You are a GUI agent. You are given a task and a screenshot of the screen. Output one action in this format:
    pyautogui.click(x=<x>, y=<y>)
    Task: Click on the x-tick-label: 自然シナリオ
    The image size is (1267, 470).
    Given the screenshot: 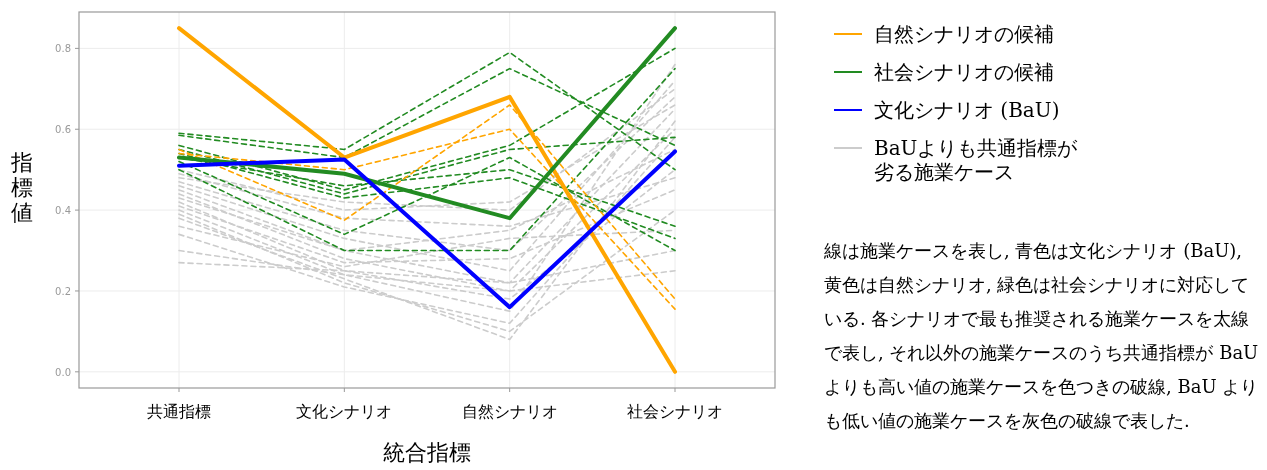 What is the action you would take?
    pyautogui.click(x=509, y=411)
    